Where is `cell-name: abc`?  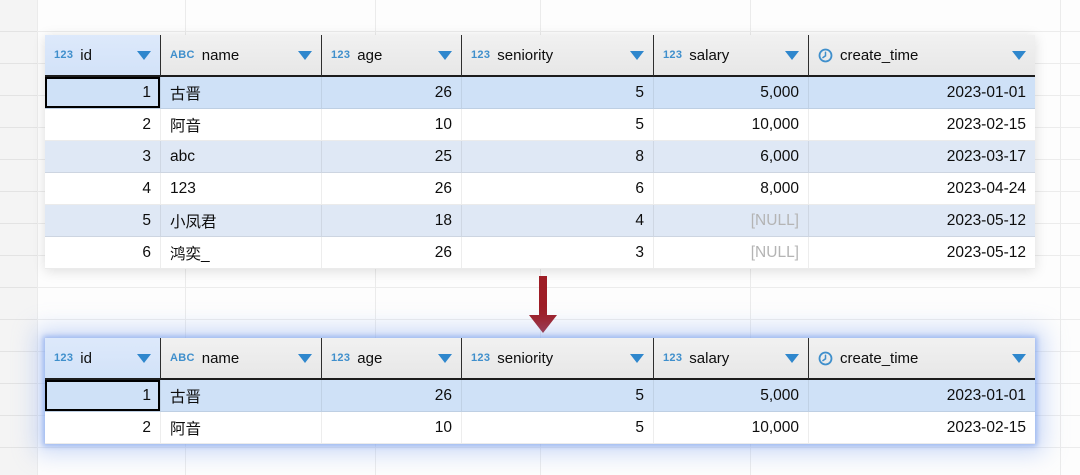 cell-name: abc is located at coordinates (241, 156).